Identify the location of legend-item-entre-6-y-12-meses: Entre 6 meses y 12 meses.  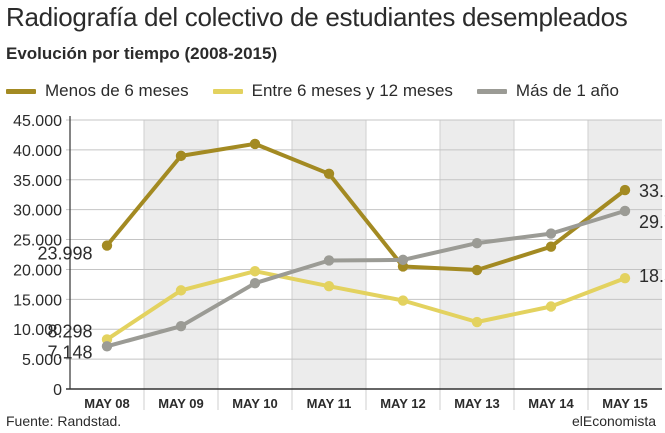
(332, 91).